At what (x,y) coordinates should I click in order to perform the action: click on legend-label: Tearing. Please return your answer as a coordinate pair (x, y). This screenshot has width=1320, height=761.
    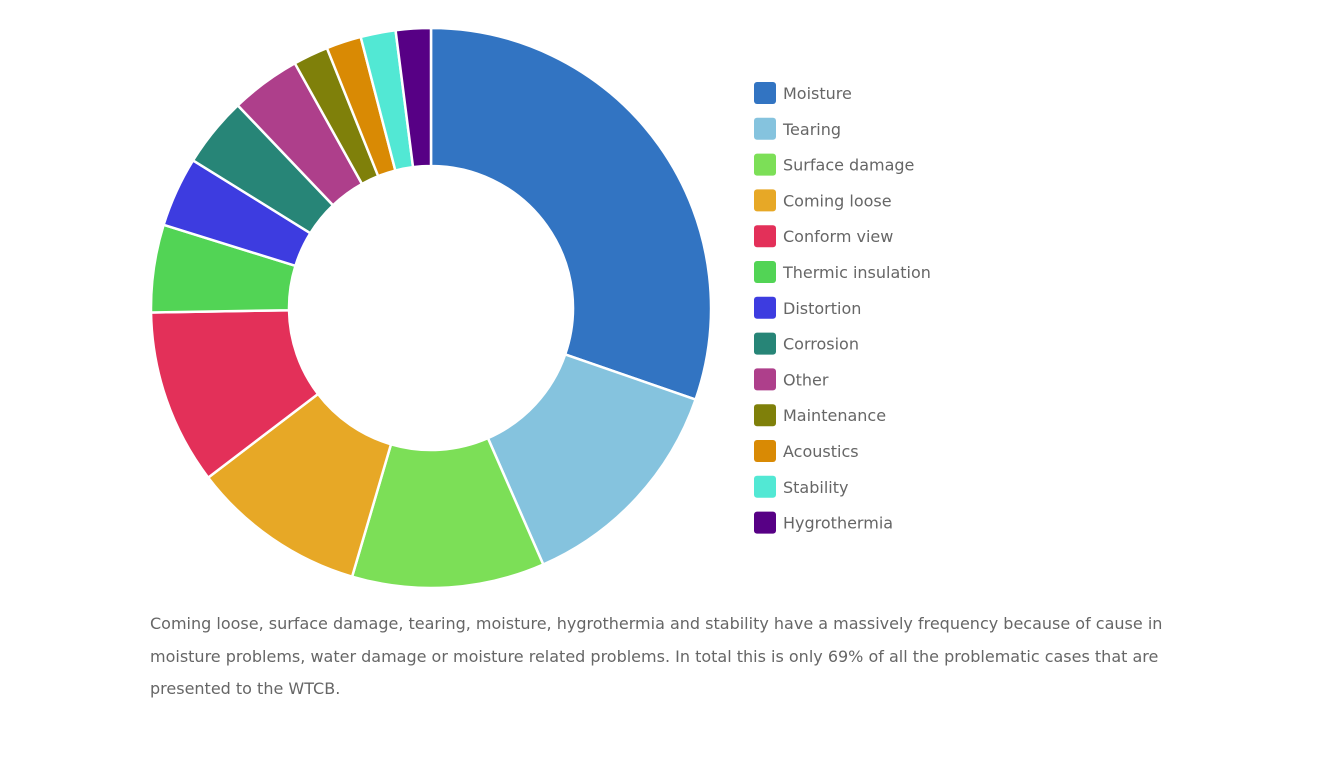
    Looking at the image, I should click on (811, 129).